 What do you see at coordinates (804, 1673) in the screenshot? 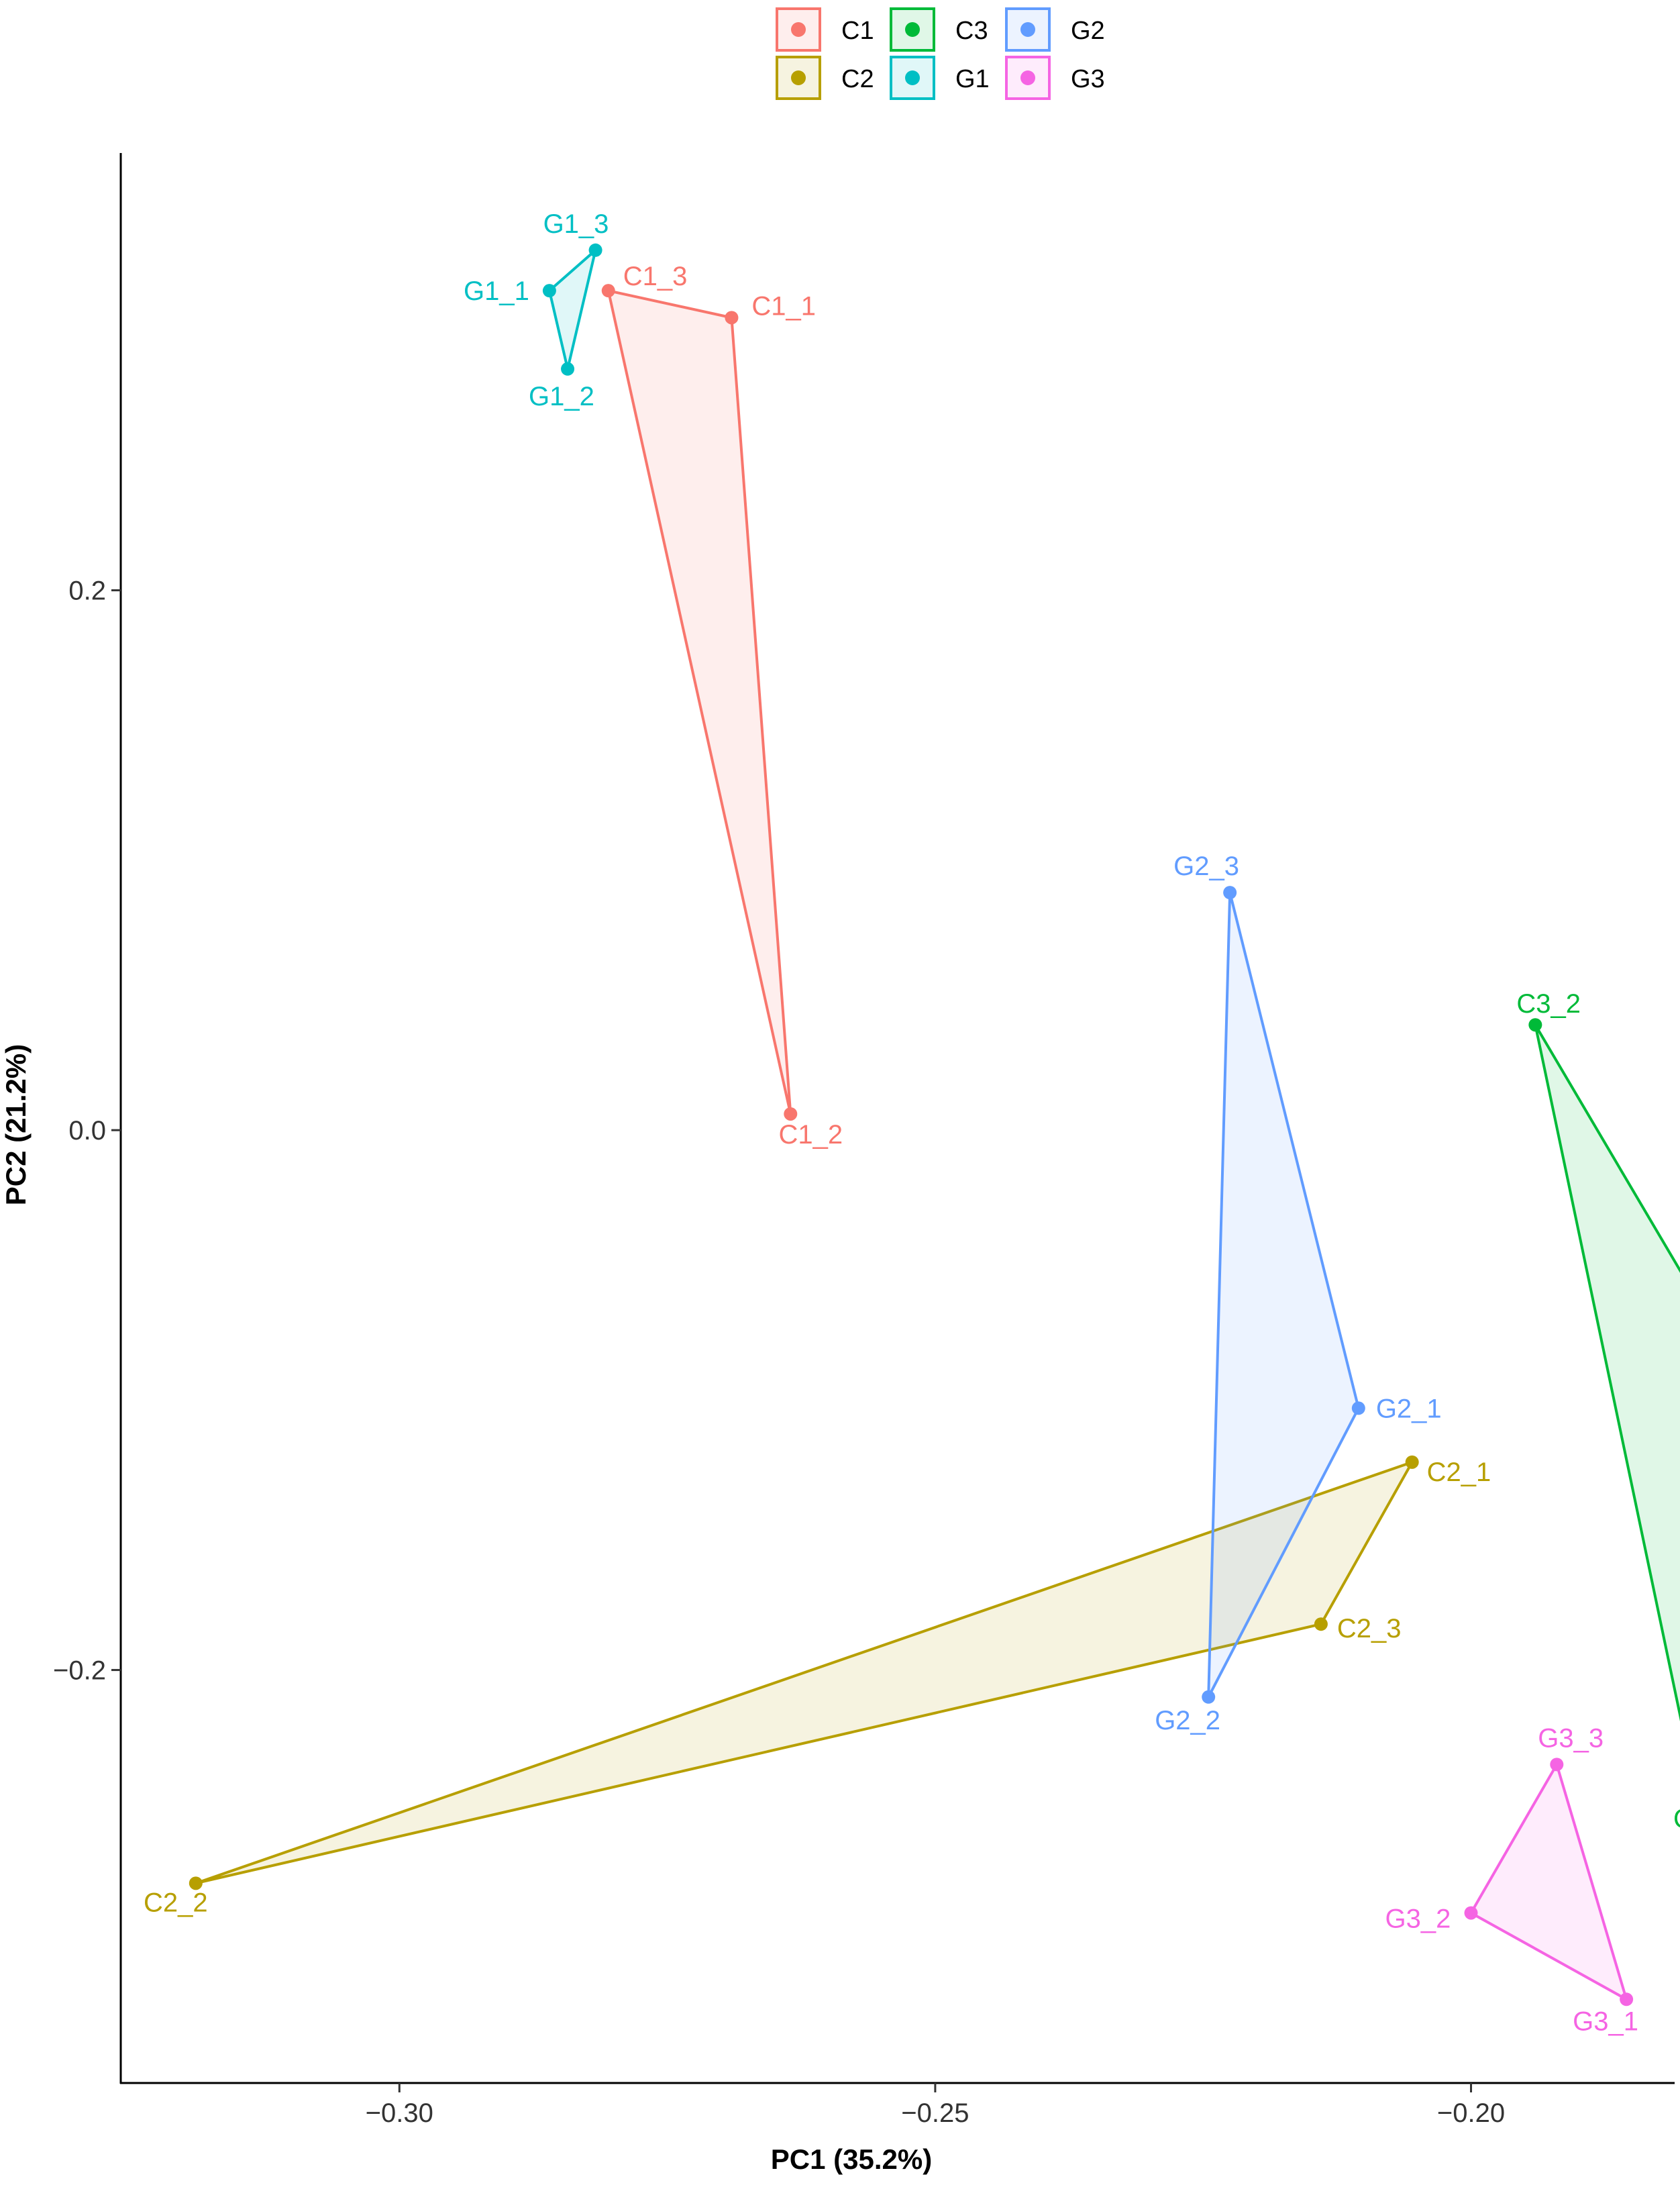
I see `hull-c2` at bounding box center [804, 1673].